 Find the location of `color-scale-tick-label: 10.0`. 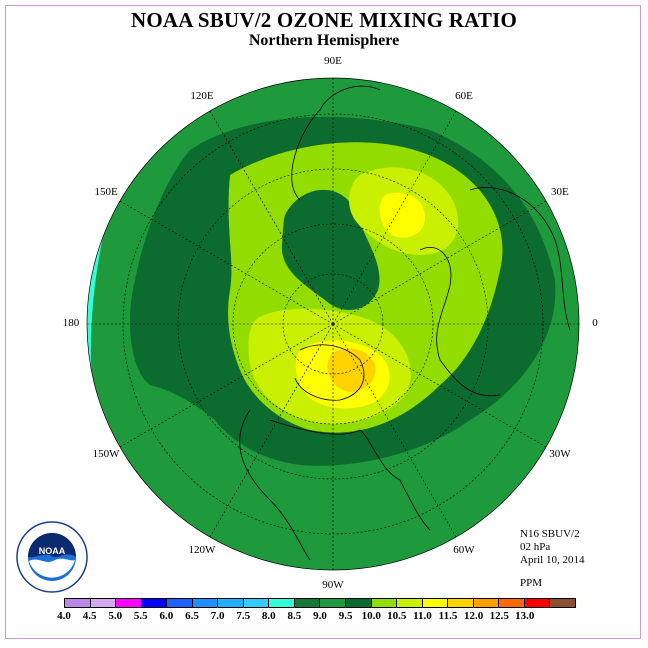

color-scale-tick-label: 10.0 is located at coordinates (371, 616).